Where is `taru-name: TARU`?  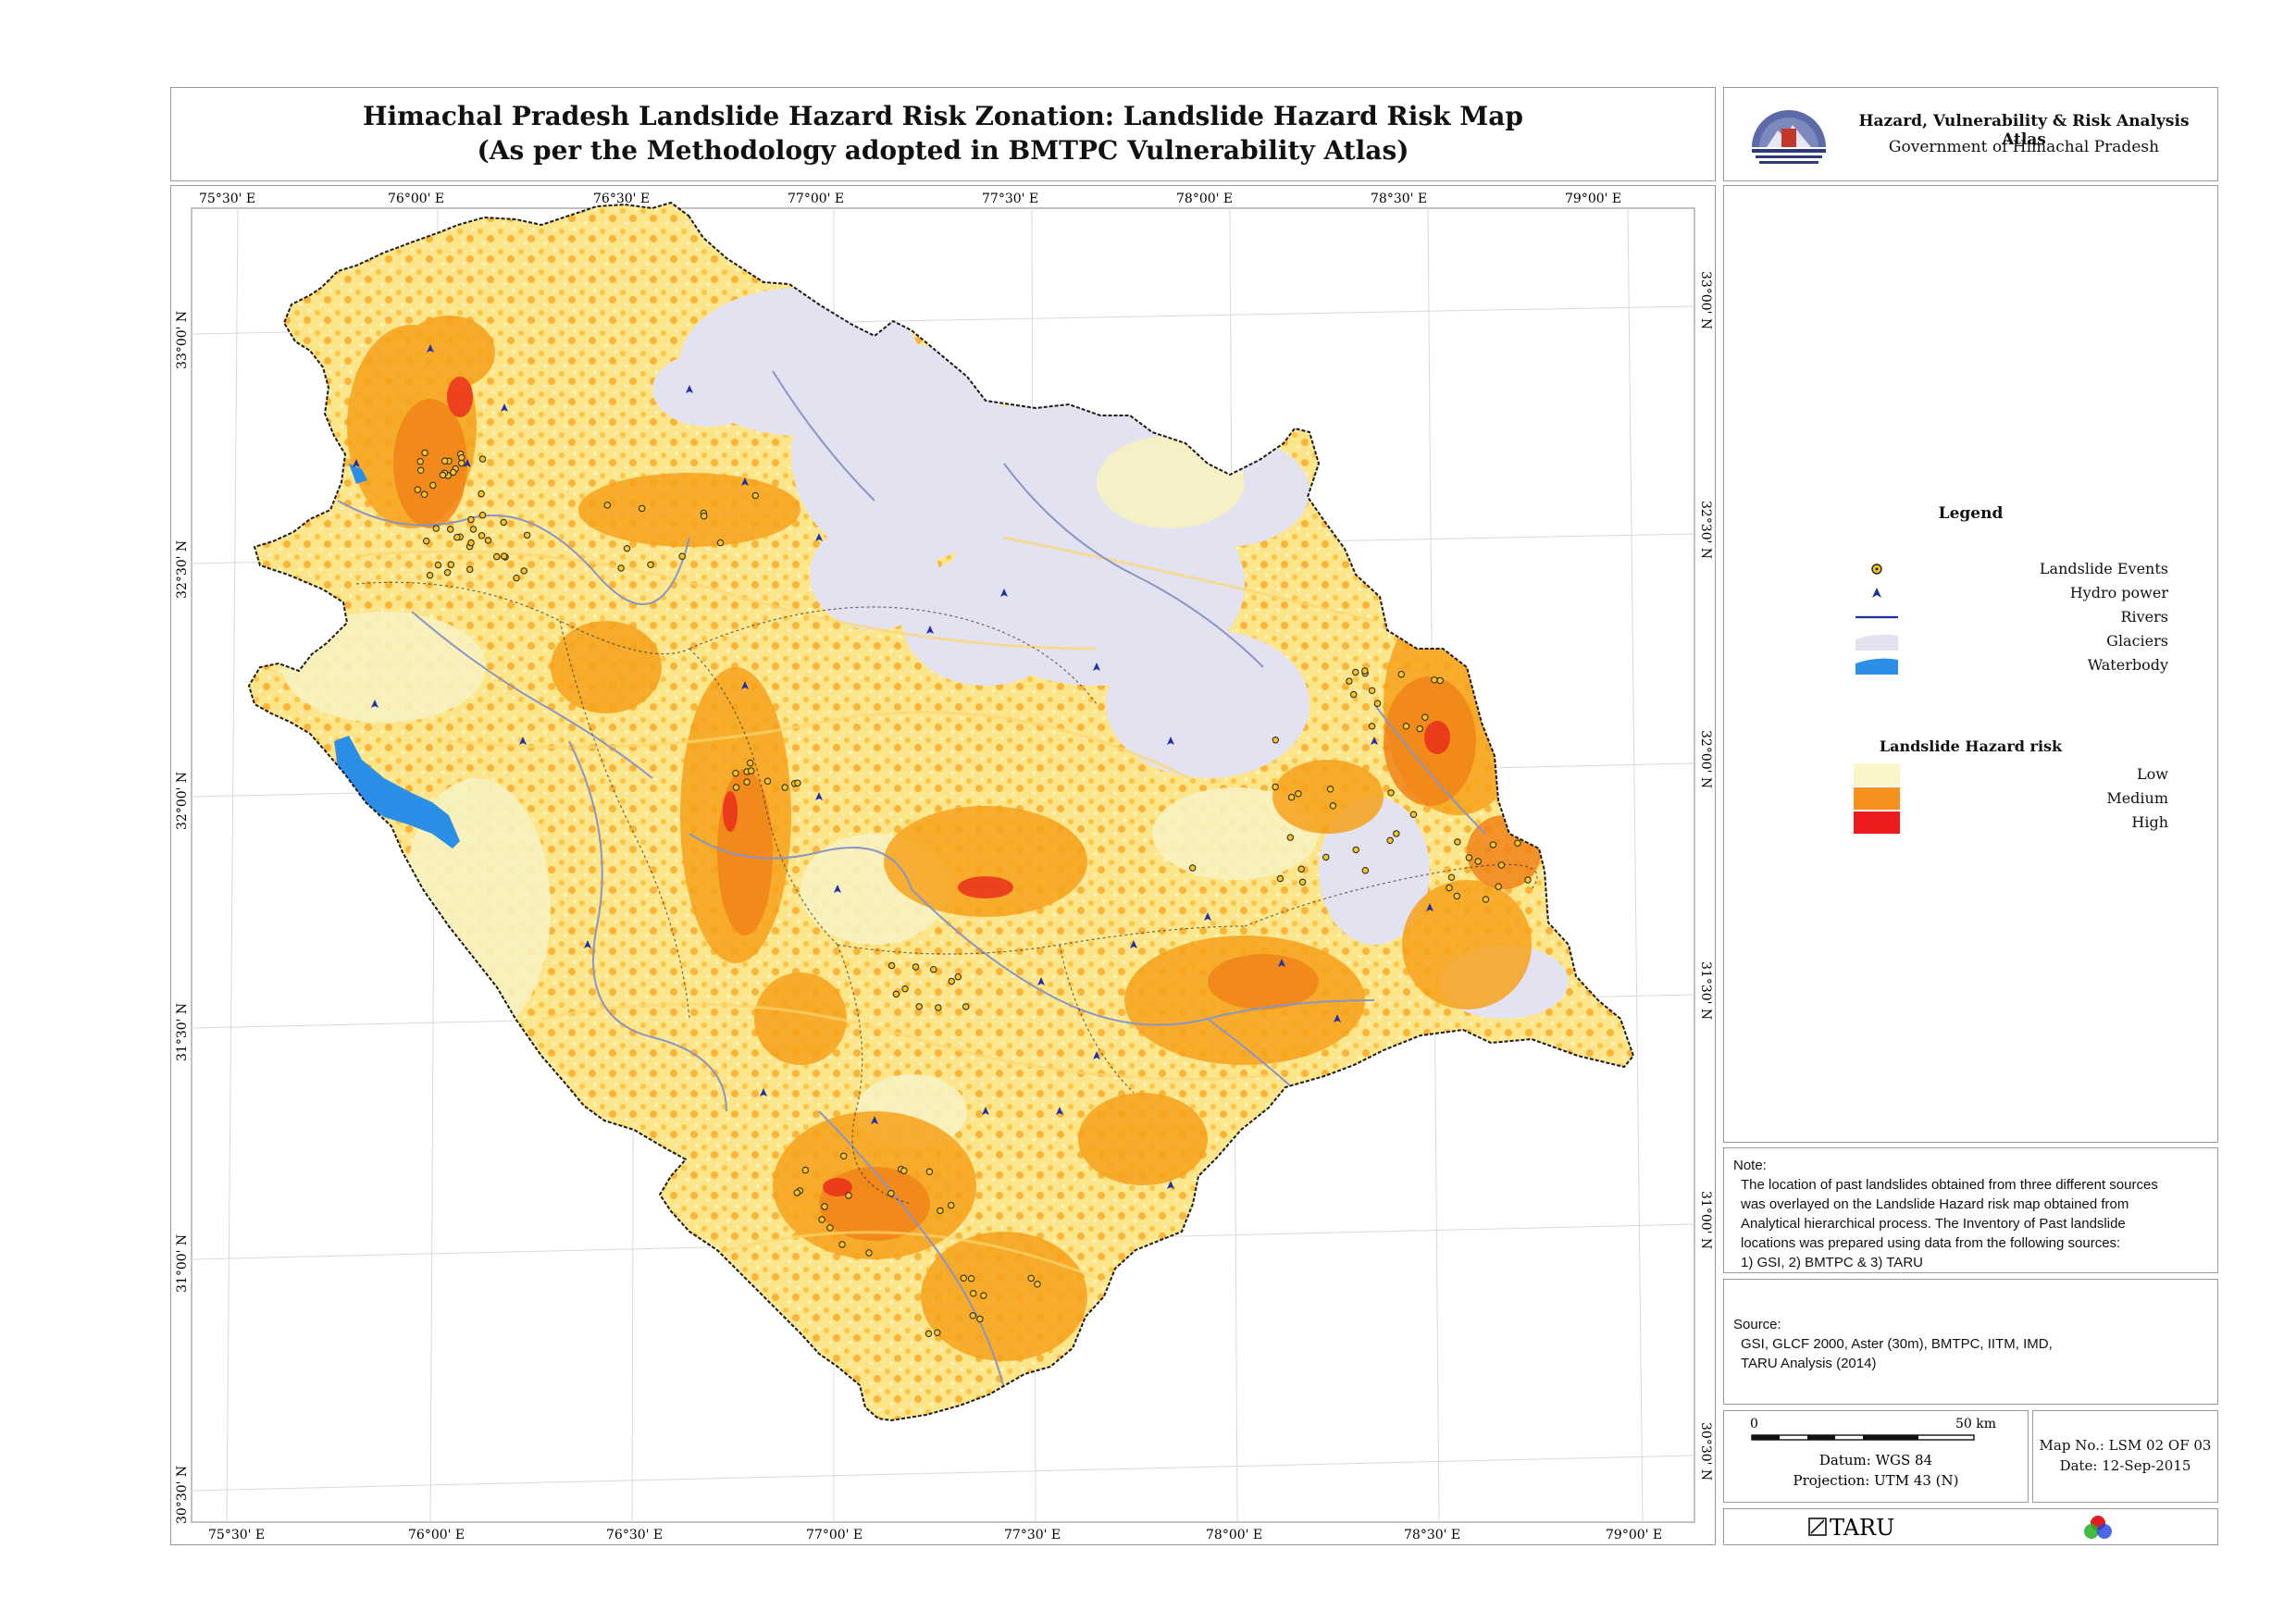
taru-name: TARU is located at coordinates (1862, 1528).